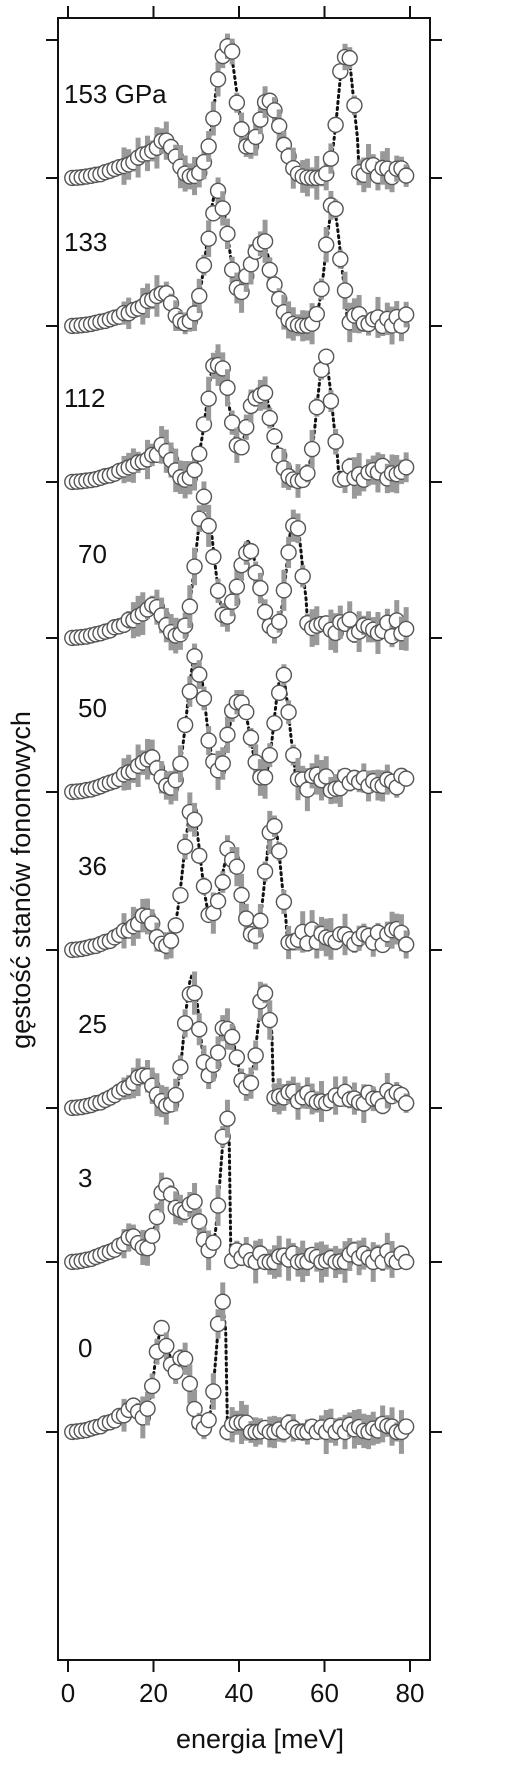  Describe the element at coordinates (85, 1178) in the screenshot. I see `series-label-7: 3` at that location.